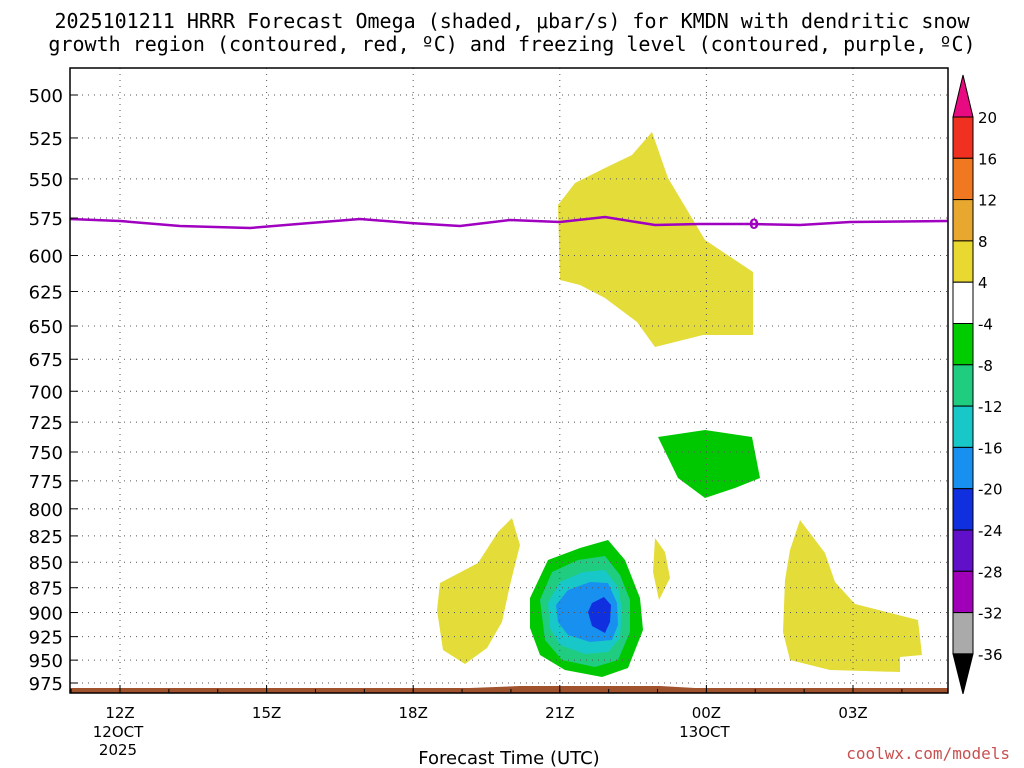  I want to click on y-tick-label: 575, so click(46, 219).